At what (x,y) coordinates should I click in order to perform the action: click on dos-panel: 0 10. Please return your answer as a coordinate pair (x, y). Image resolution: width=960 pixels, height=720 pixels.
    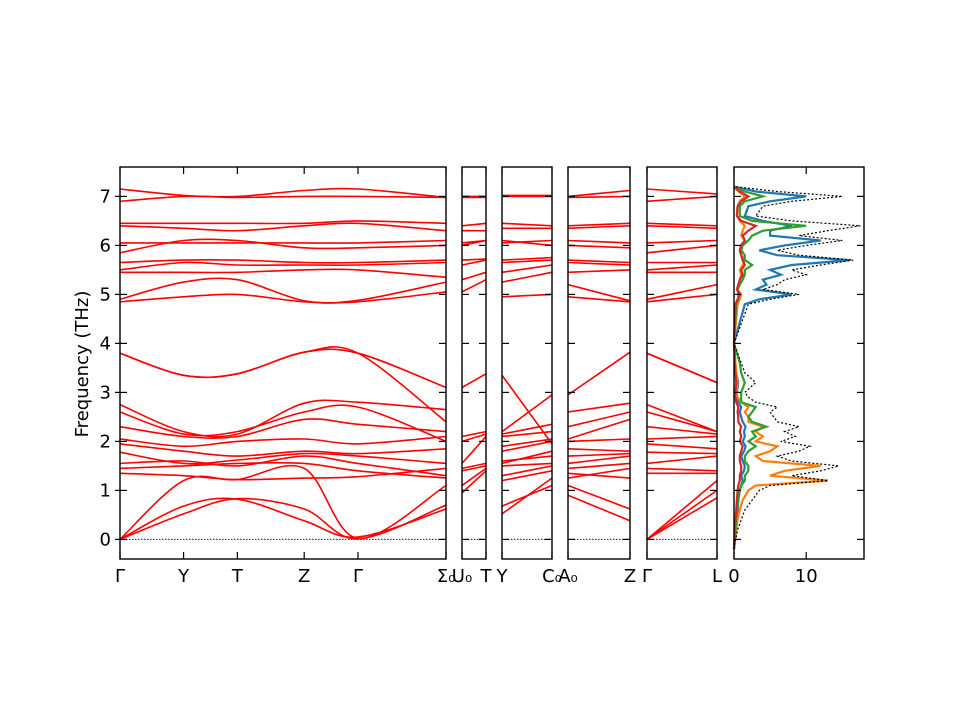
    Looking at the image, I should click on (796, 376).